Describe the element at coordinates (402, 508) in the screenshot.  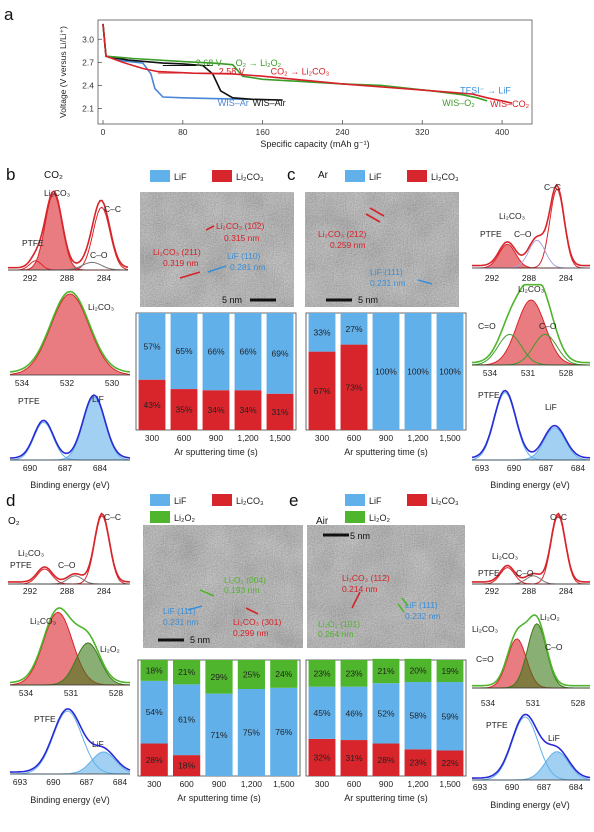
I see `legend-e: LiF Li₂CO₃ Li₂O₂` at that location.